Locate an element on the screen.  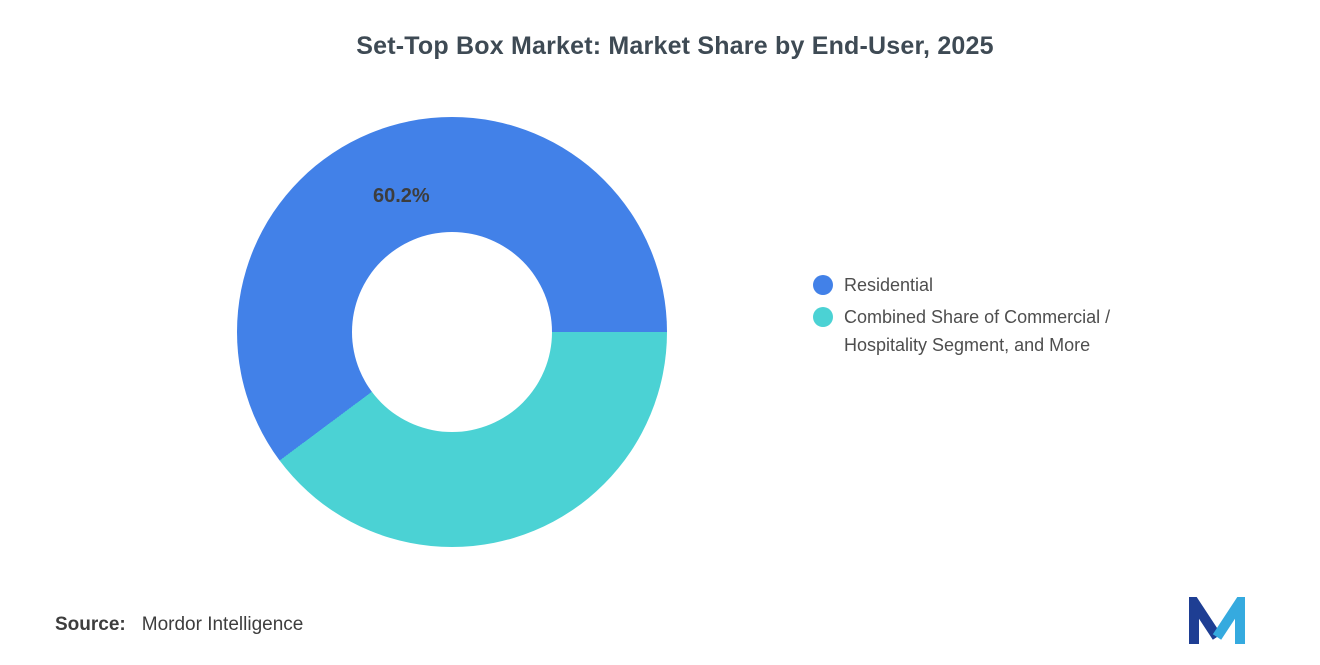
source-label: Source: is located at coordinates (90, 624).